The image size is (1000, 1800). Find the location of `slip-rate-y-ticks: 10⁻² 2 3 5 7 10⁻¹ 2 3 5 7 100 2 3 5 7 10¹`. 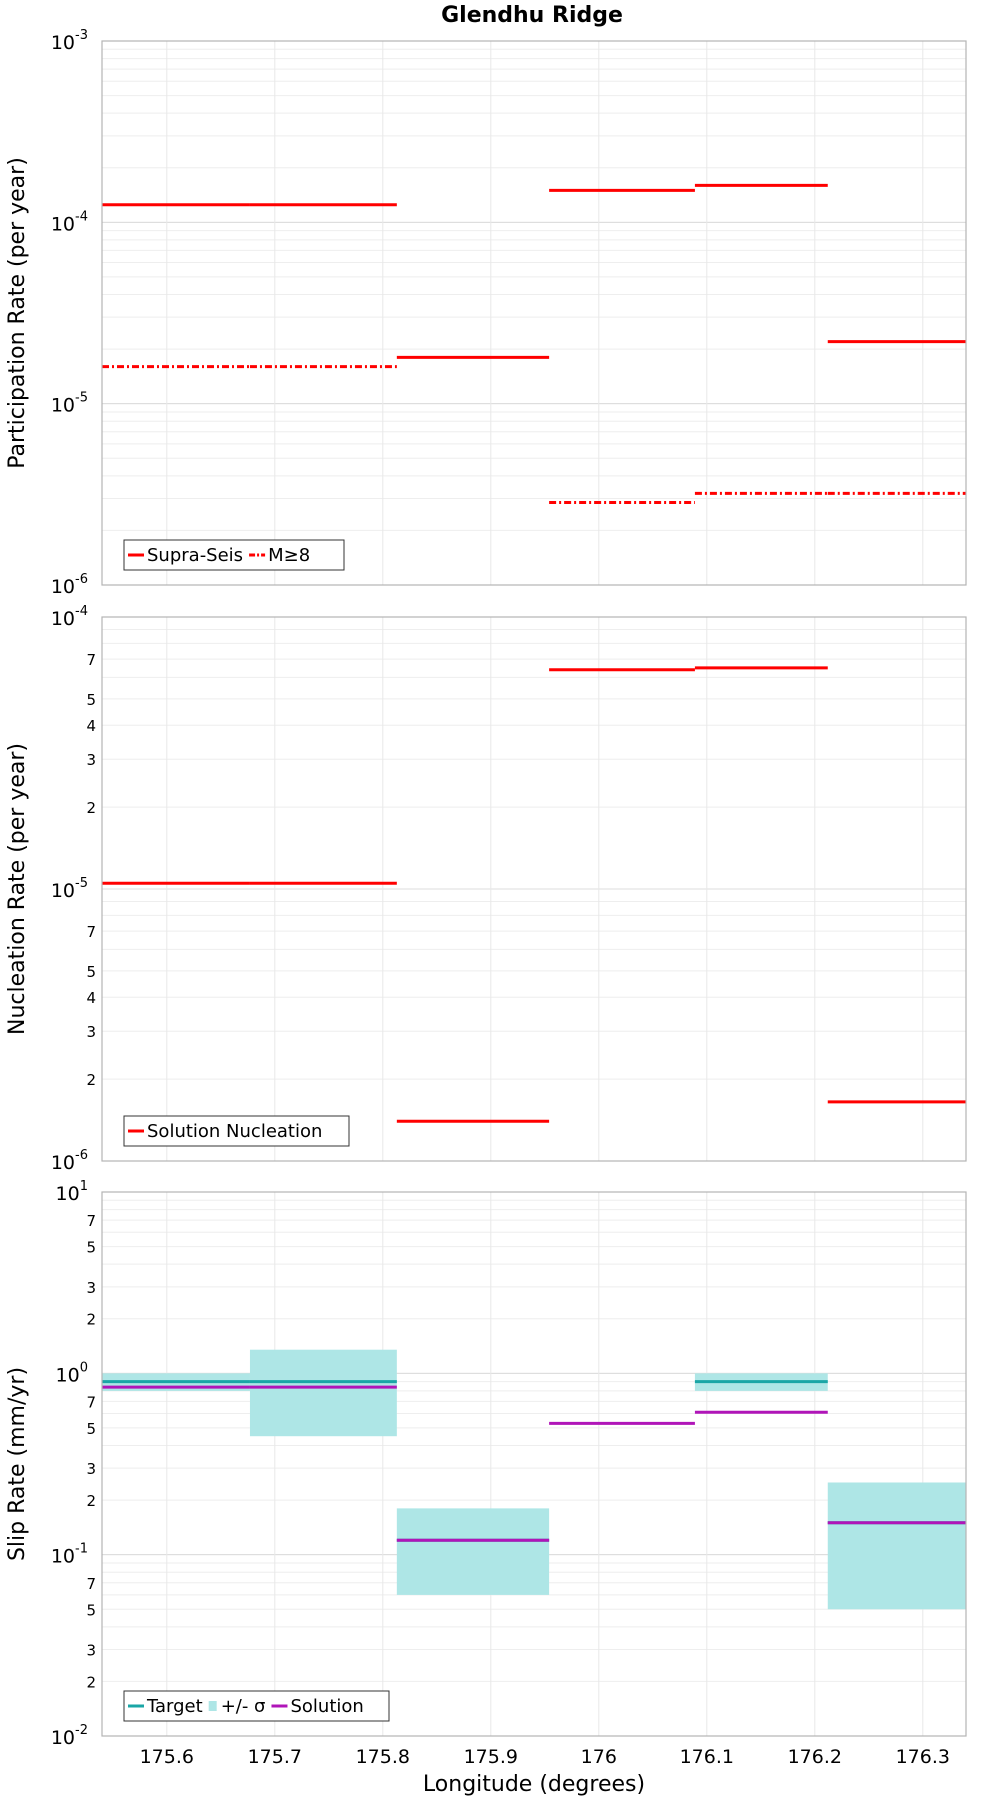

slip-rate-y-ticks: 10⁻² 2 3 5 7 10⁻¹ 2 3 5 7 100 2 3 5 7 10¹ is located at coordinates (73, 1464).